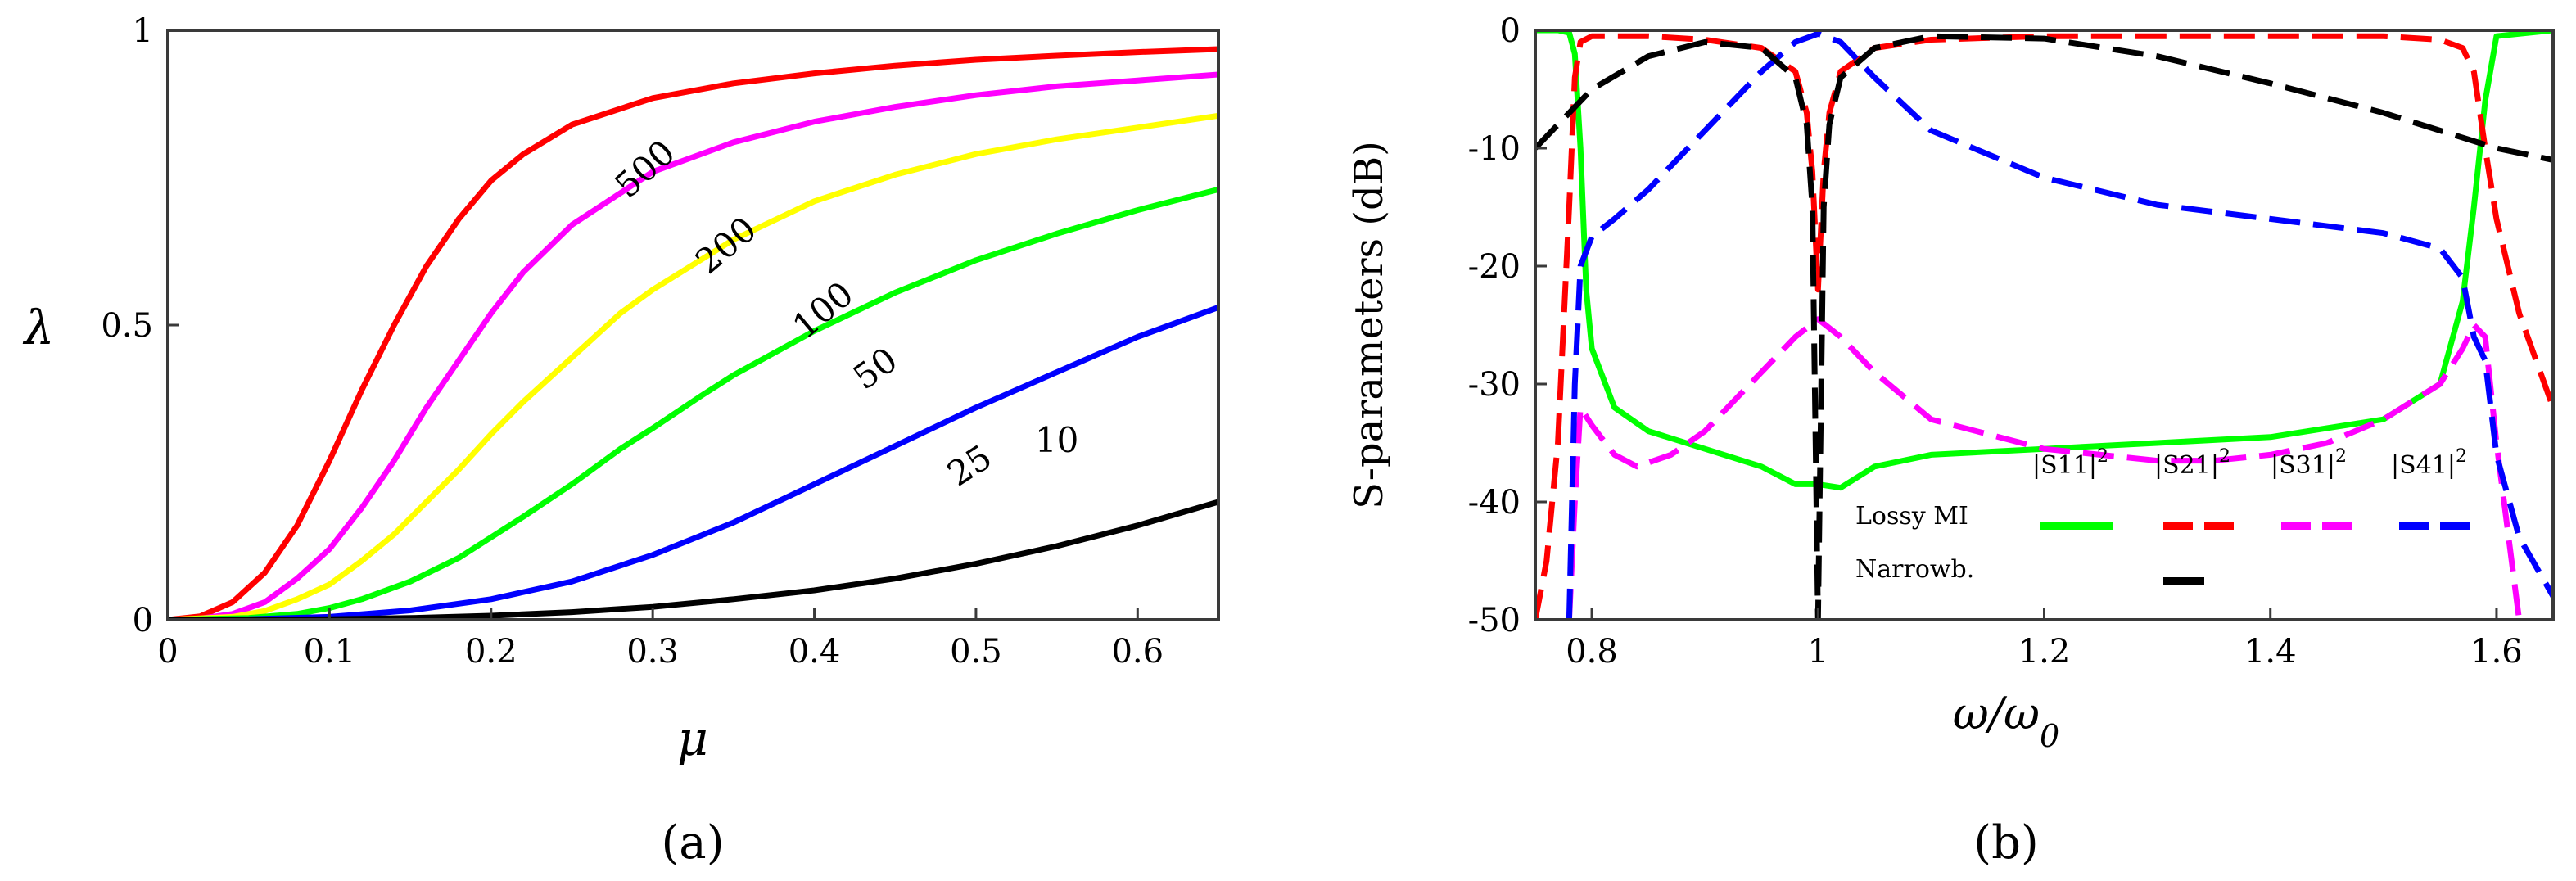 The width and height of the screenshot is (2576, 881). What do you see at coordinates (692, 843) in the screenshot?
I see `panel-a-label: (a)` at bounding box center [692, 843].